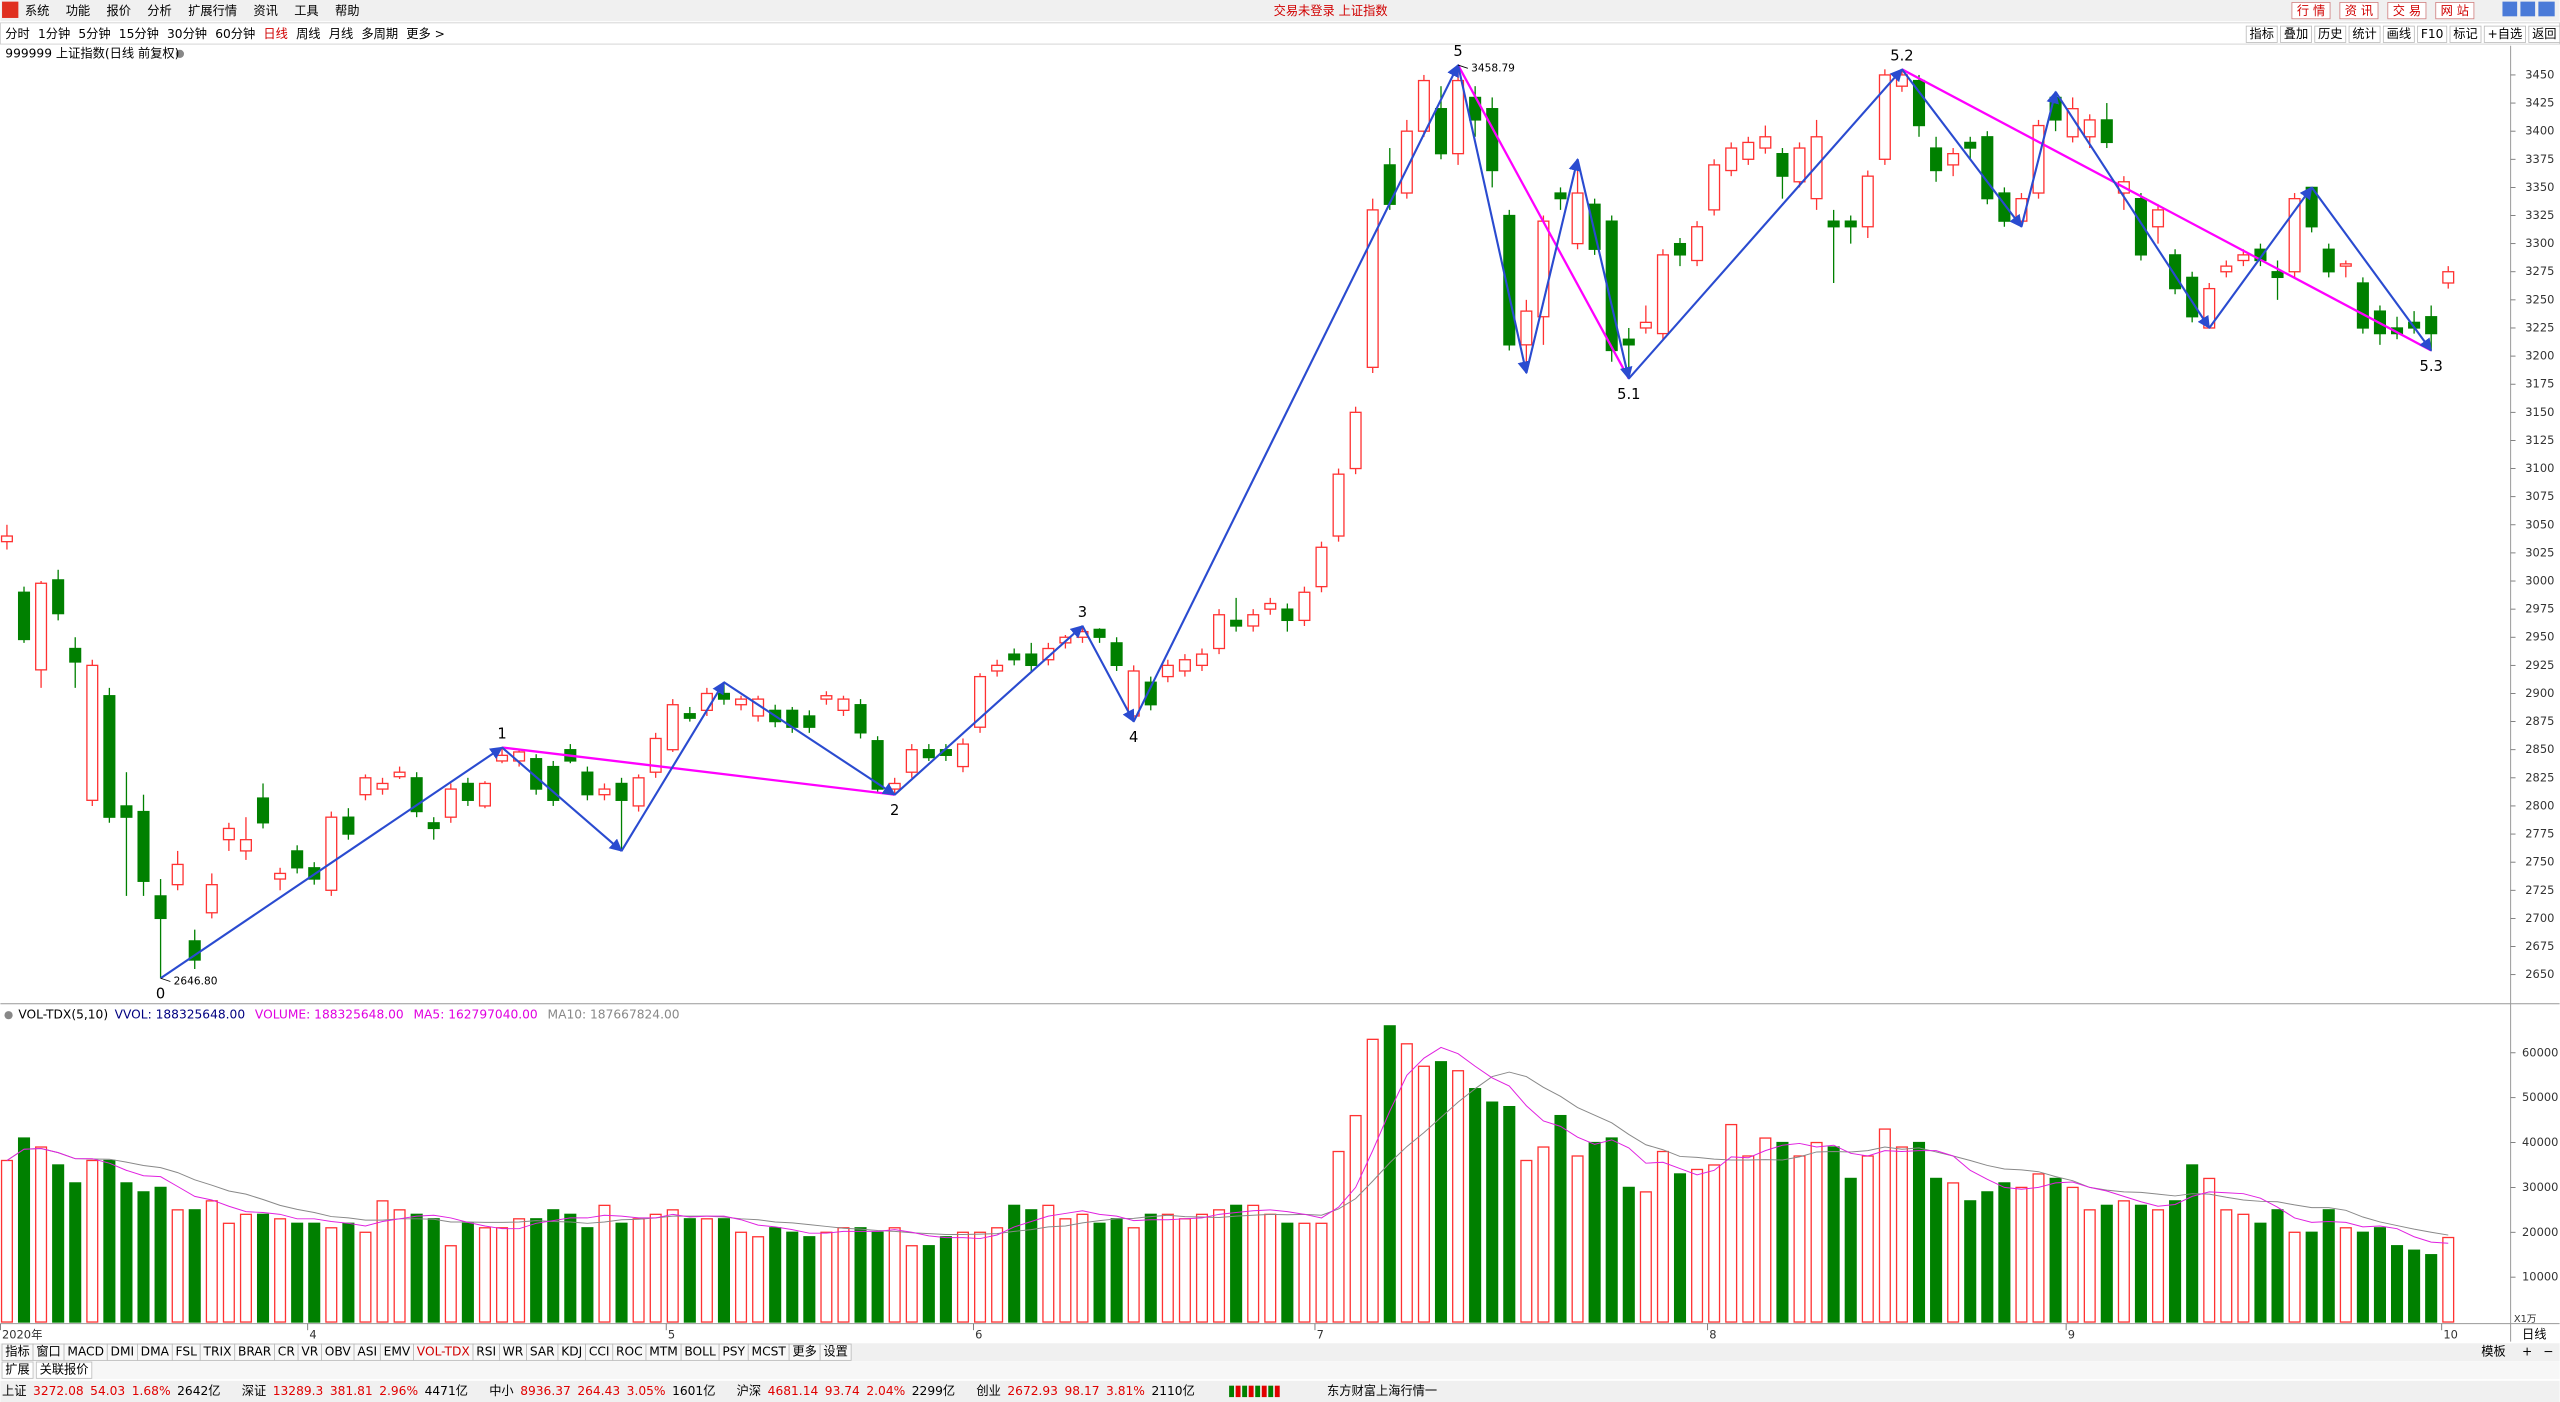  Describe the element at coordinates (159, 11) in the screenshot. I see `menu-item: 分析` at that location.